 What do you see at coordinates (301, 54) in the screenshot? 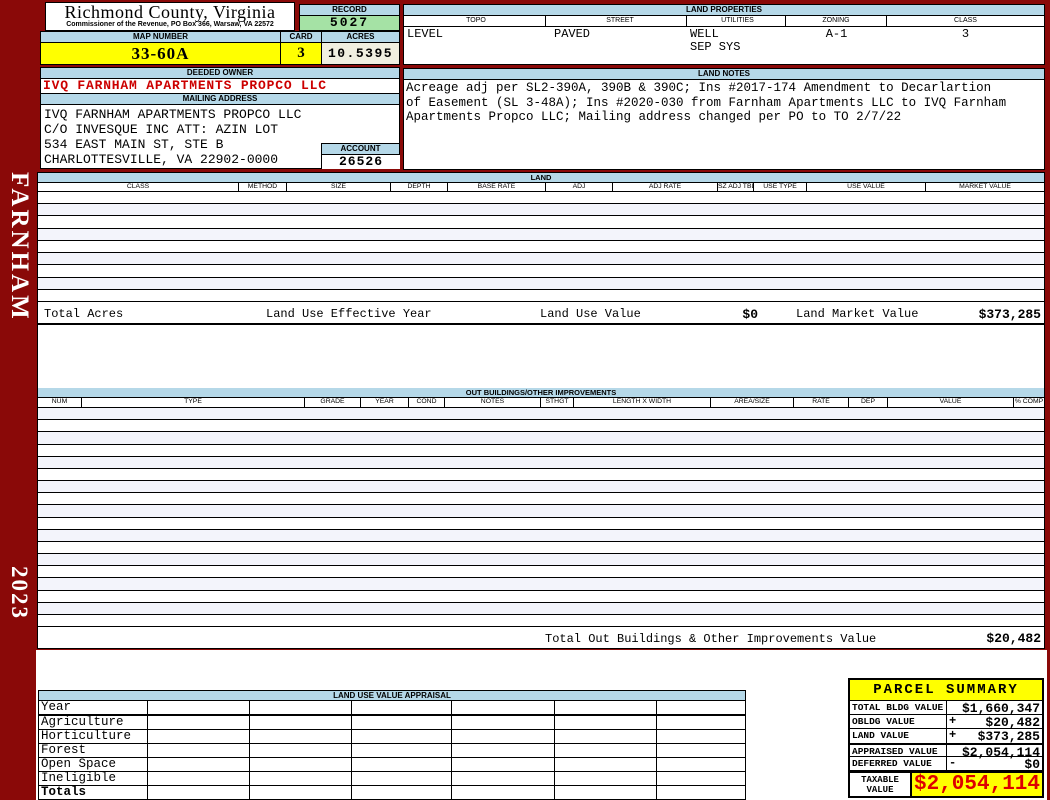
I see `card-value: 3` at bounding box center [301, 54].